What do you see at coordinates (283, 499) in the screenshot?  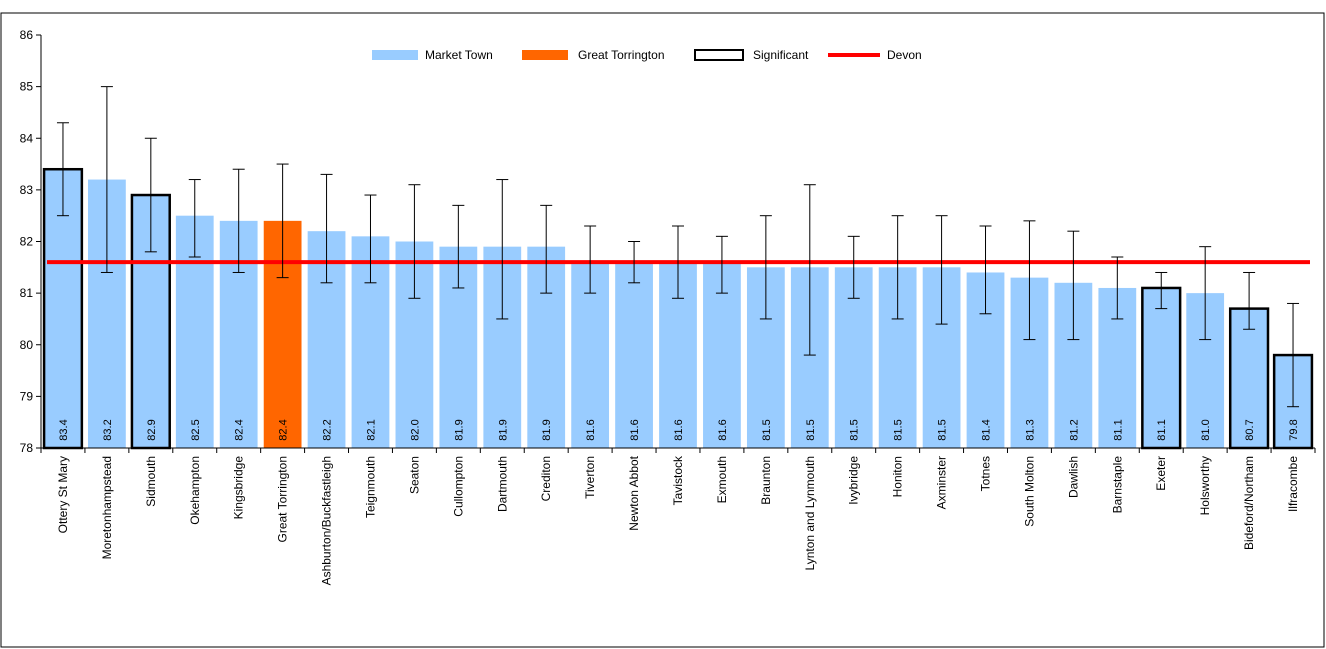 I see `x-tick-label: Great Torrington` at bounding box center [283, 499].